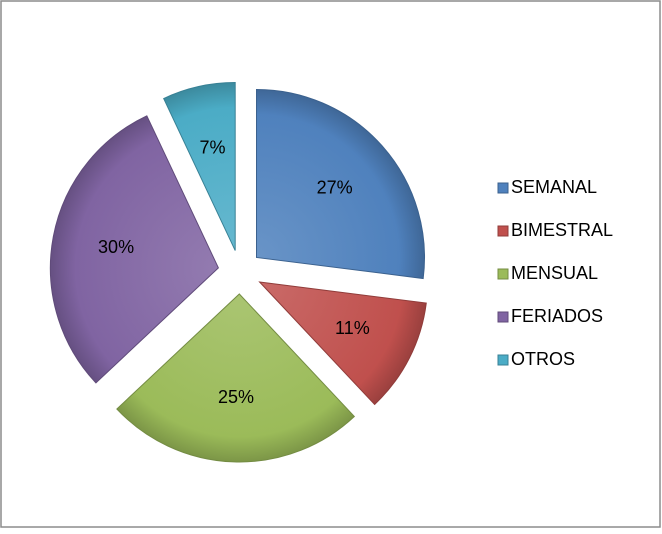 Image resolution: width=662 pixels, height=534 pixels. I want to click on data-label: 11%, so click(352, 328).